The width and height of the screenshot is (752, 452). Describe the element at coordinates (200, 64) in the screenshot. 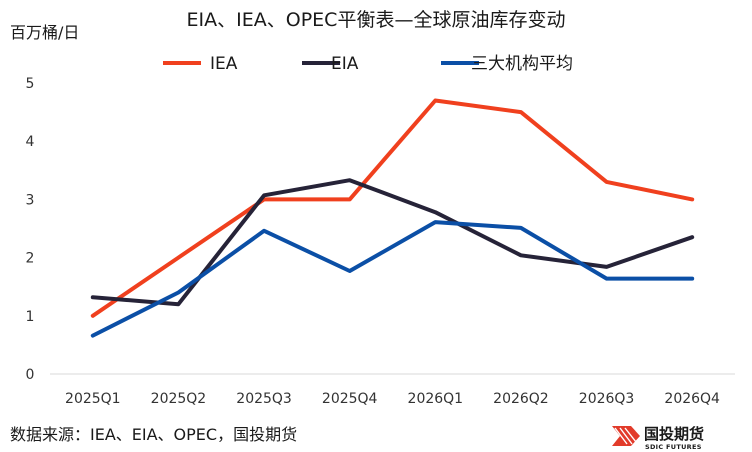

I see `legend-item: IEA` at that location.